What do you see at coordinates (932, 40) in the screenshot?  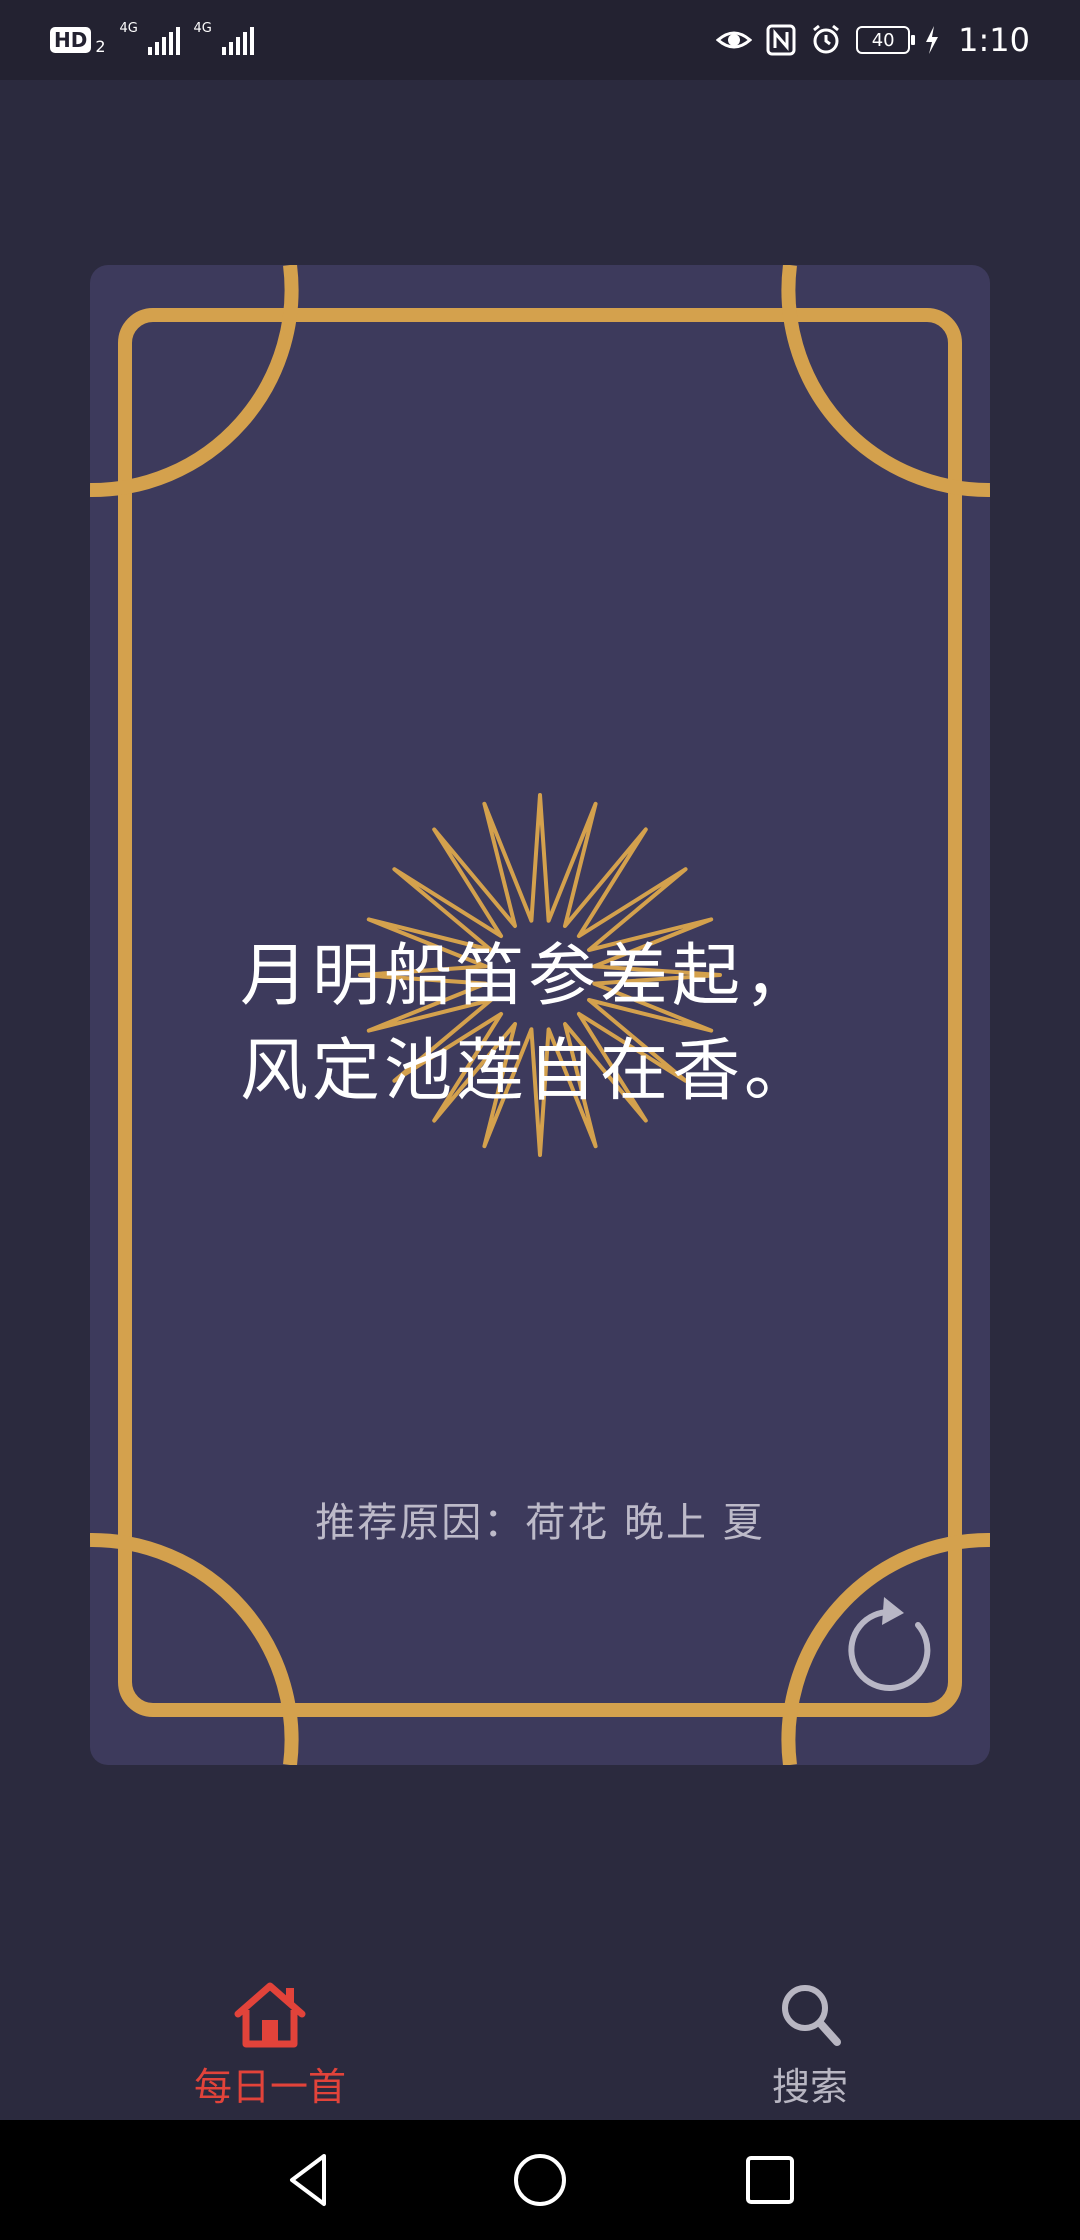 I see `charging-icon` at bounding box center [932, 40].